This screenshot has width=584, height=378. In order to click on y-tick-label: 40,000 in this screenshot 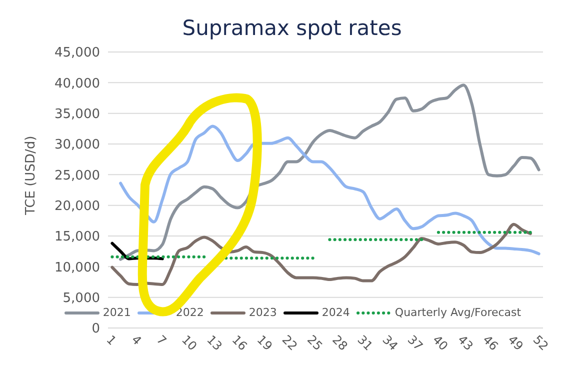, I will do `click(77, 84)`.